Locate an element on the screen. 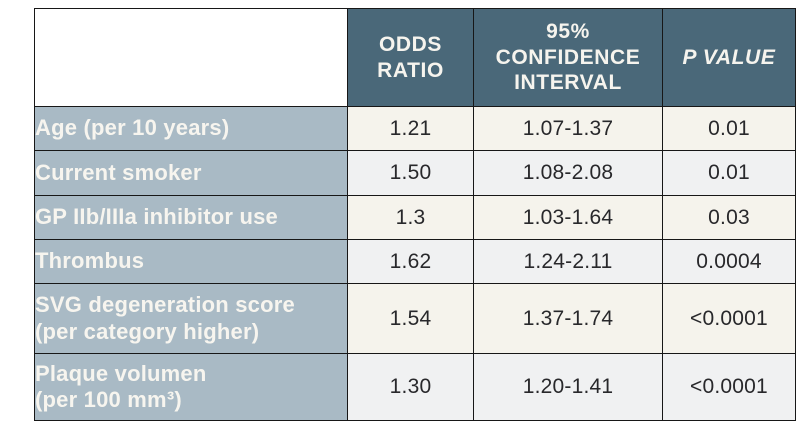 This screenshot has height=445, width=803. row-label-text: Age (per 10 years) is located at coordinates (132, 128).